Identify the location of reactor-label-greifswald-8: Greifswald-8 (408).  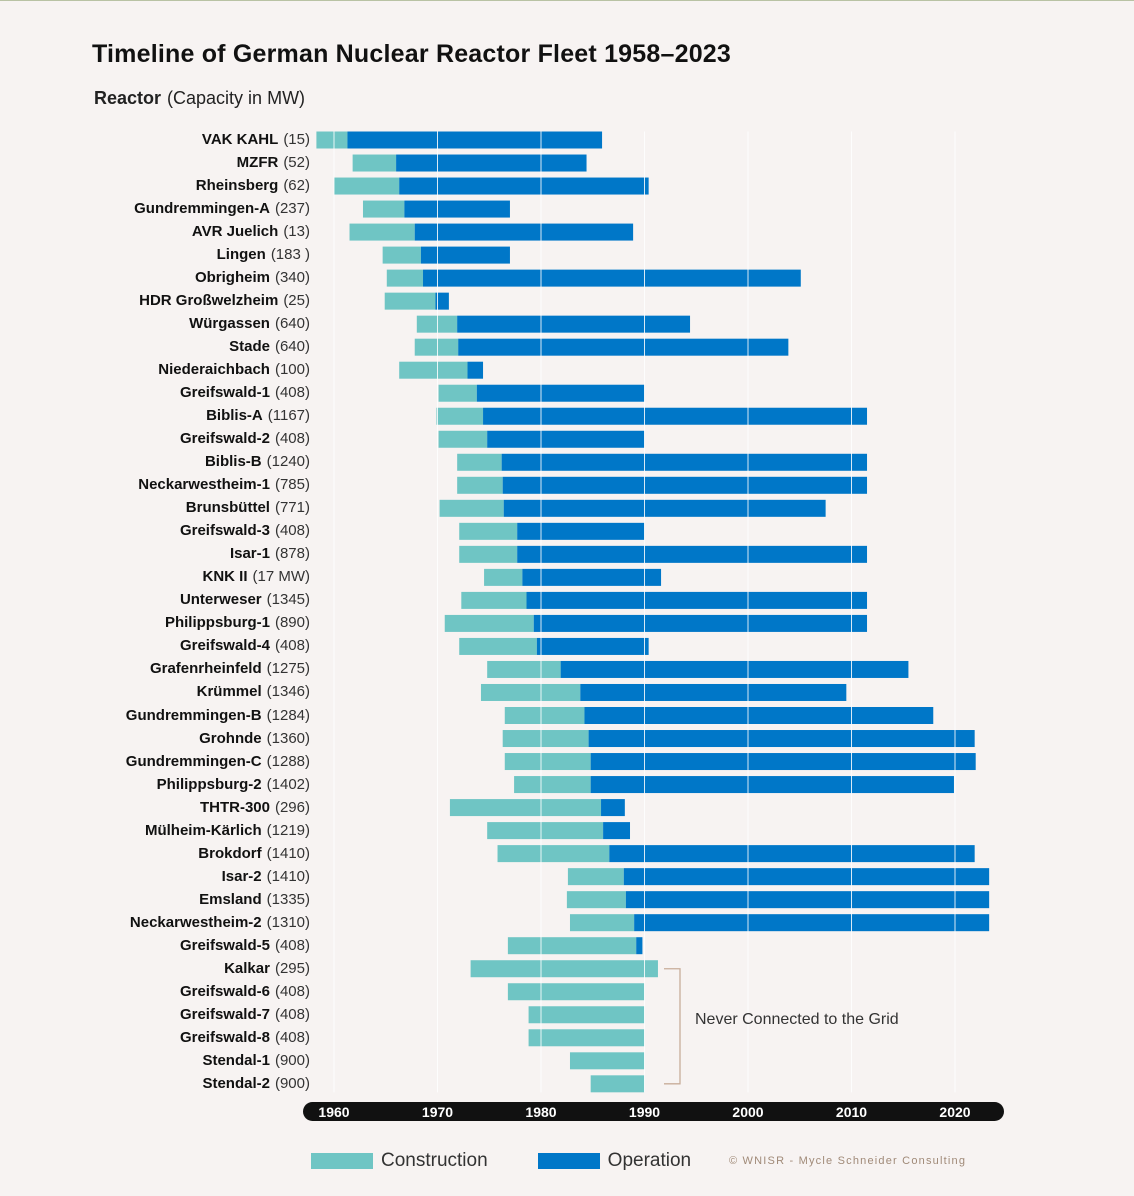
(245, 1038).